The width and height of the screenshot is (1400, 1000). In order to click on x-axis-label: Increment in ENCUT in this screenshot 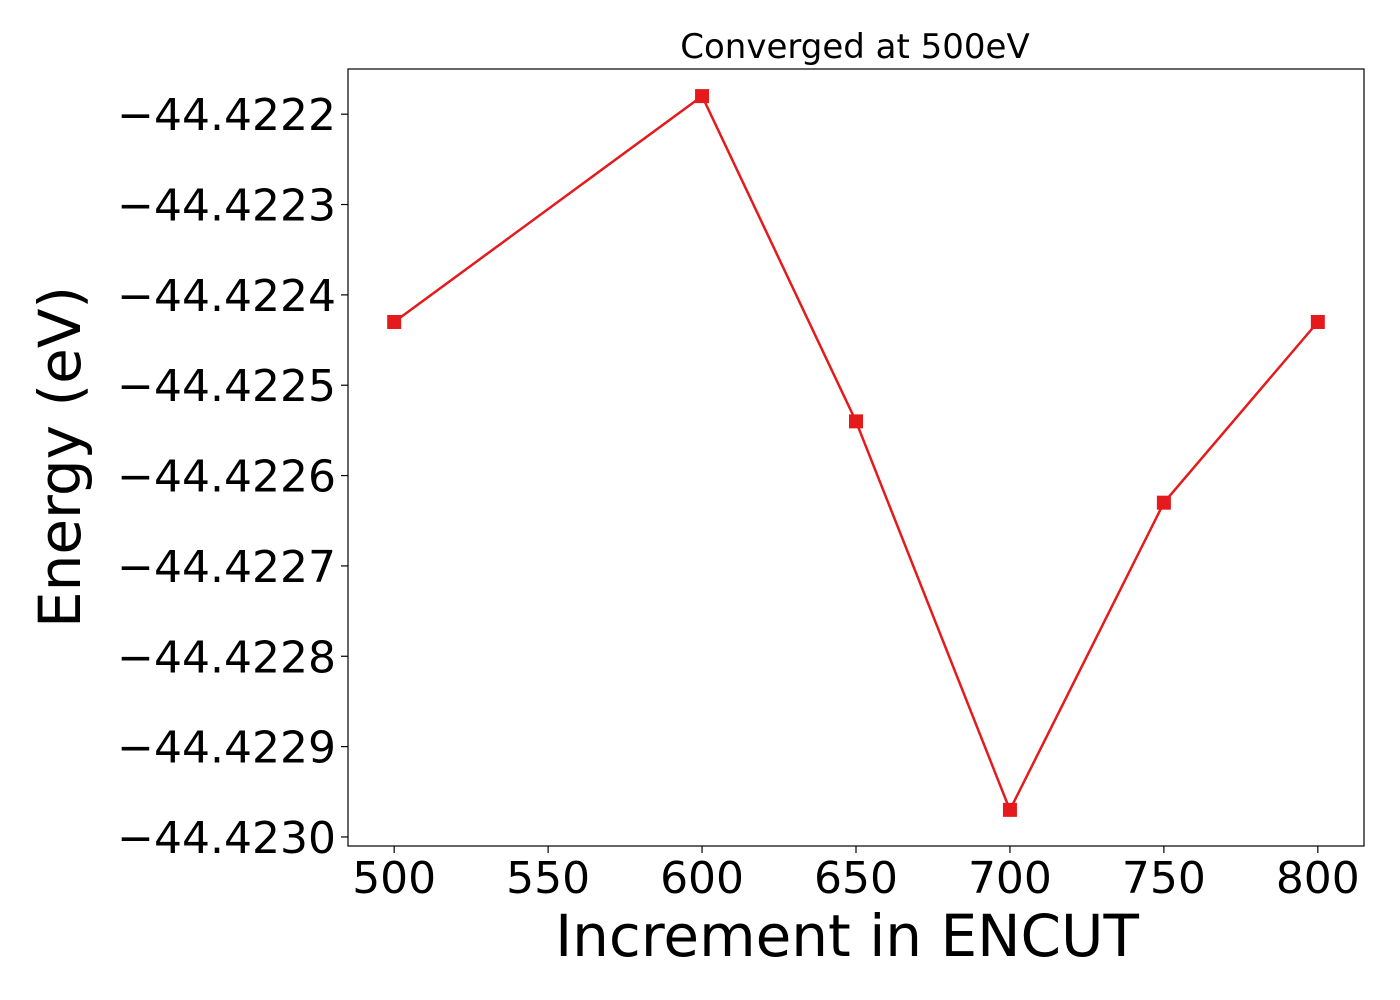, I will do `click(847, 936)`.